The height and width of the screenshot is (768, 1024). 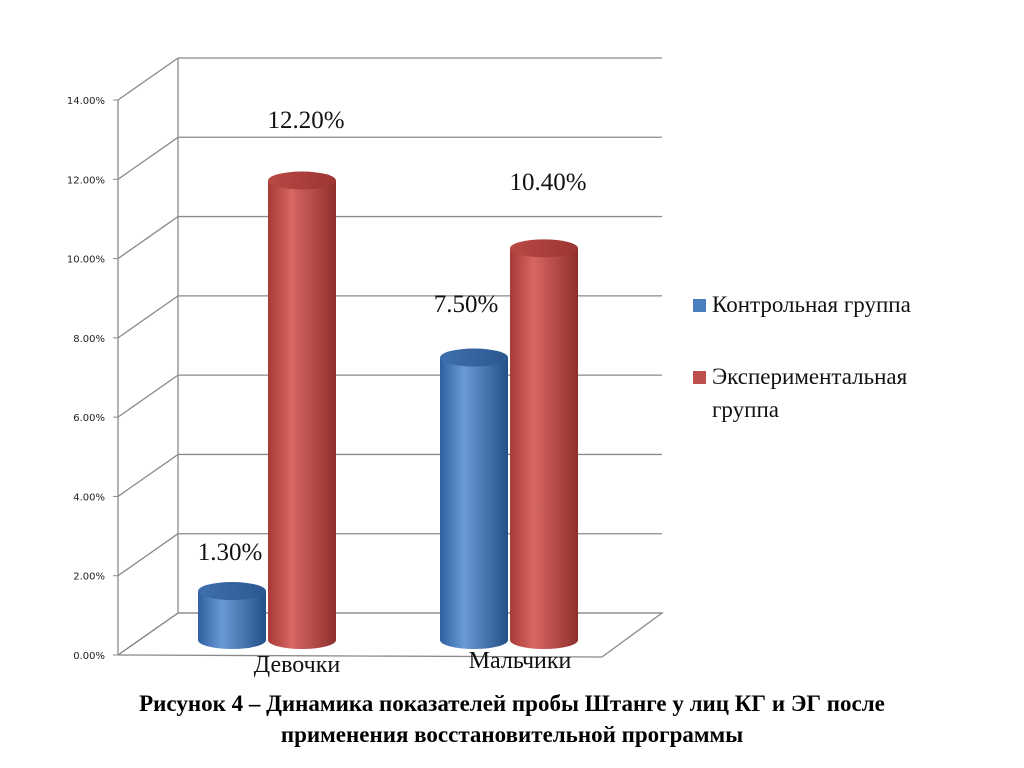 I want to click on y-tick-label: 10.00%, so click(x=86, y=260).